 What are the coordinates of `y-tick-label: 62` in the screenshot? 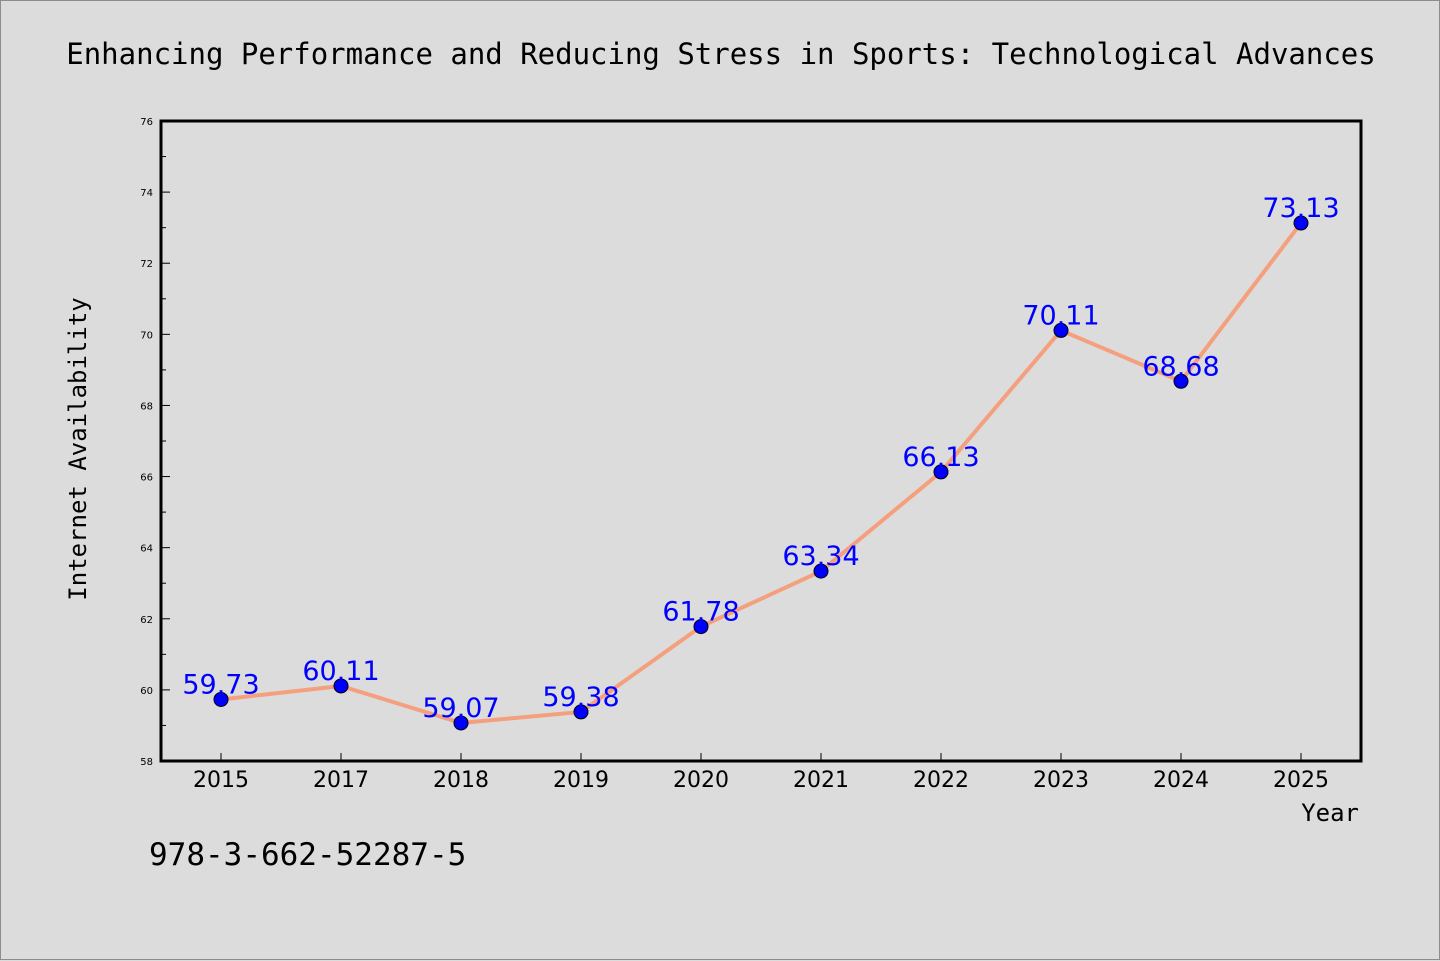 It's located at (146, 620).